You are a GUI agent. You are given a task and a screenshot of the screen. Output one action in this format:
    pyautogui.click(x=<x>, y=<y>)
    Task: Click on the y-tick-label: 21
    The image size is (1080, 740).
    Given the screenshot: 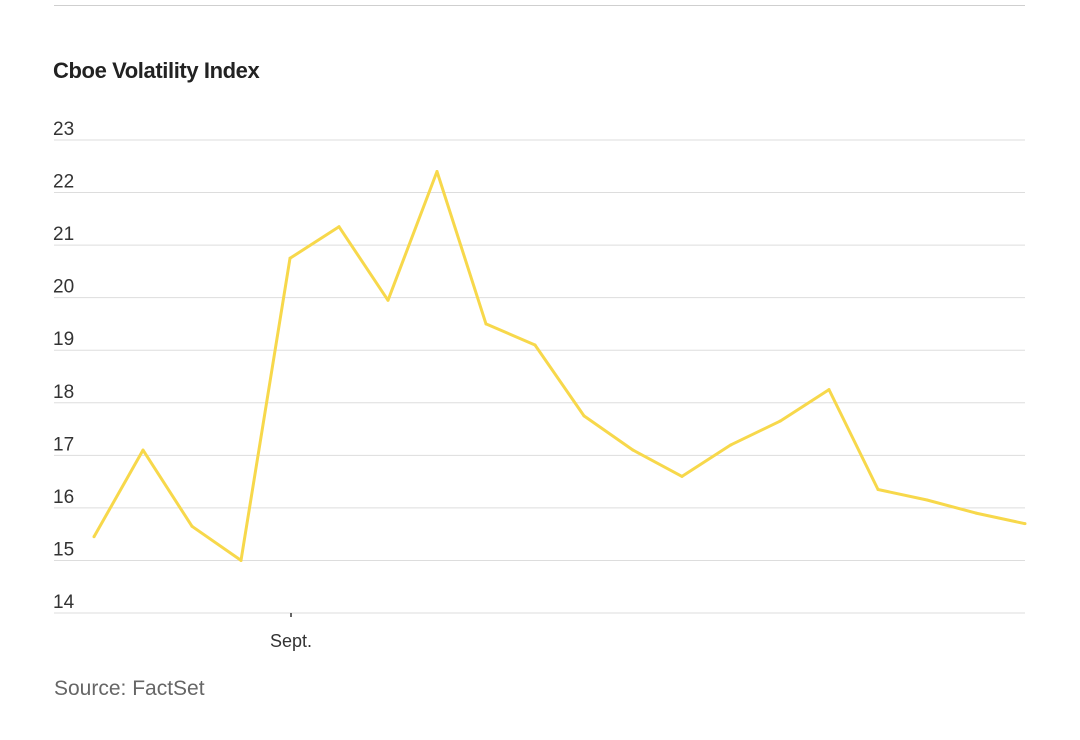 What is the action you would take?
    pyautogui.click(x=63, y=234)
    